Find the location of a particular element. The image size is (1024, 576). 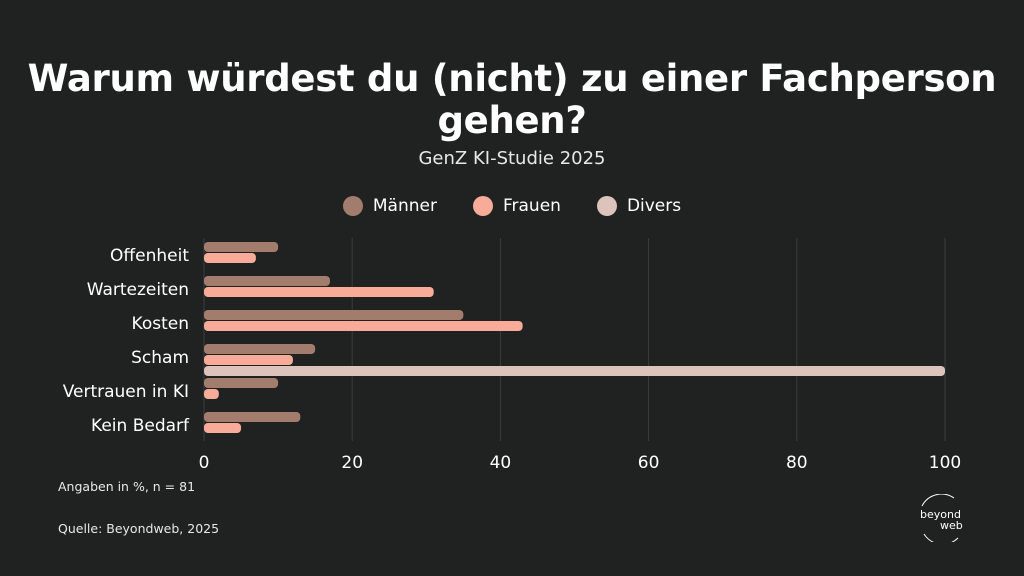

logo-arc-top is located at coordinates (938, 500).